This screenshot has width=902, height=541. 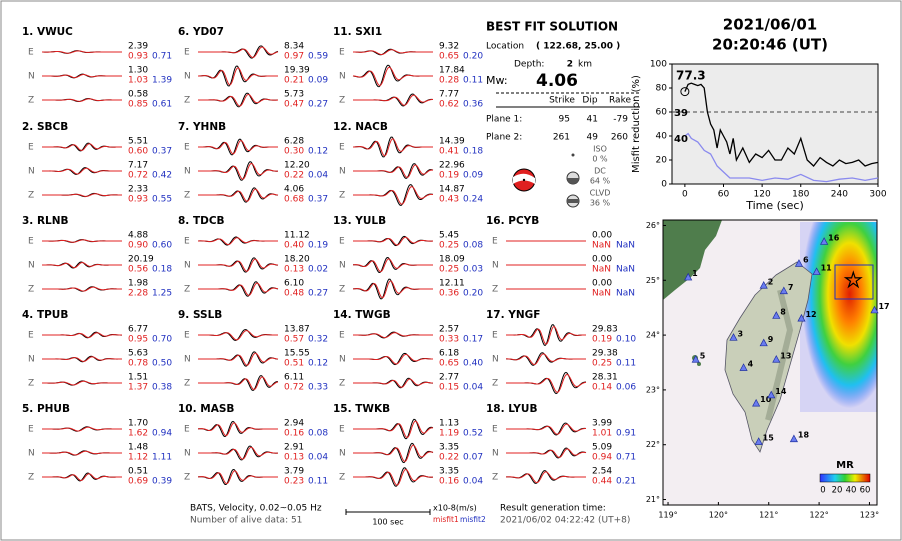 I want to click on station-name: 9. SSLB, so click(x=200, y=315).